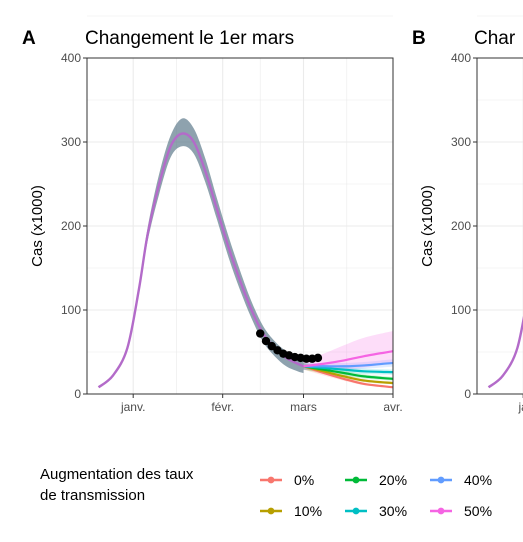  I want to click on baseline-line, so click(505, 352).